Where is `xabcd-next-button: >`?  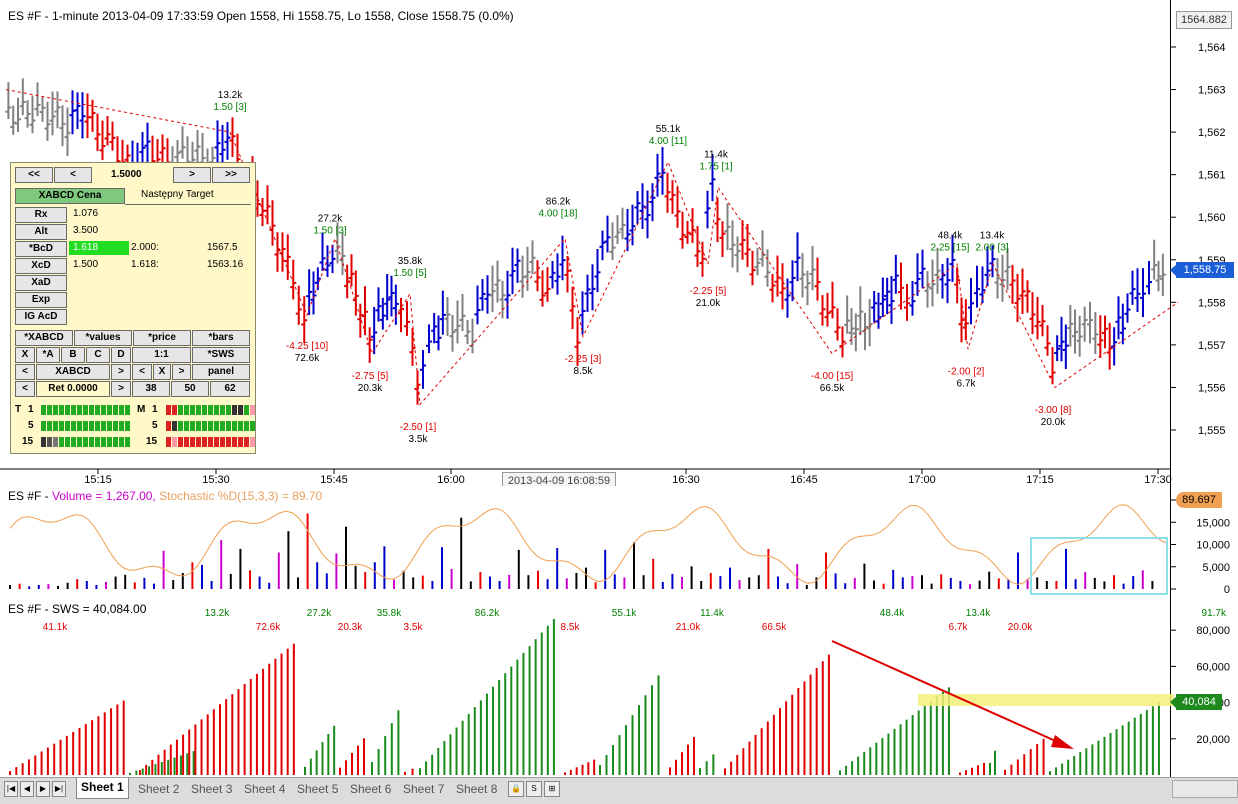
xabcd-next-button: > is located at coordinates (121, 372).